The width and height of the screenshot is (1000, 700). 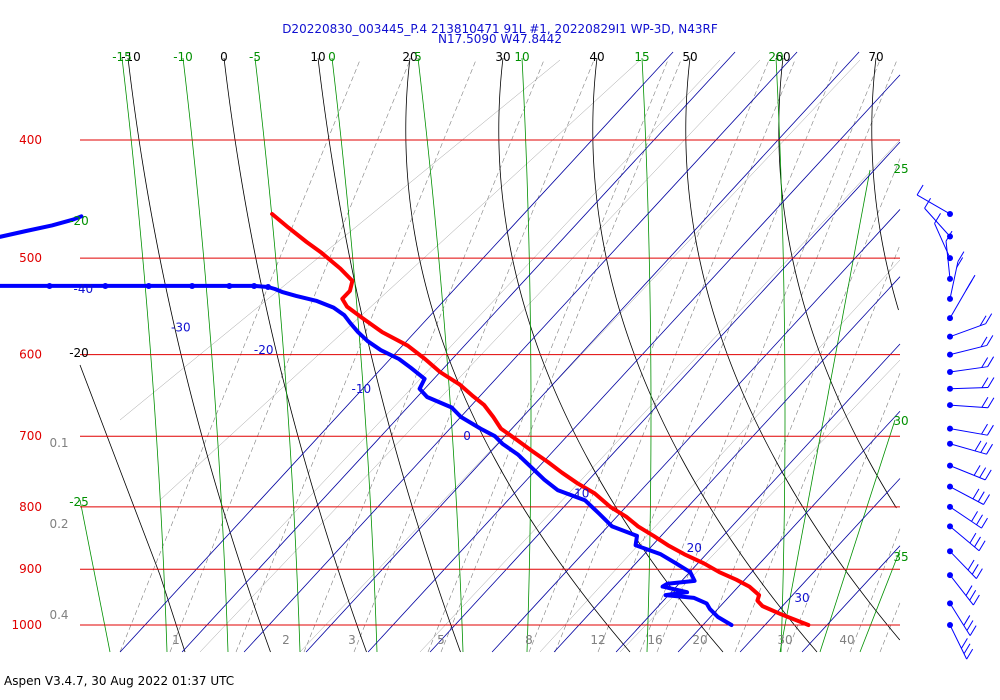 What do you see at coordinates (30, 569) in the screenshot?
I see `isobar-label-900: 900` at bounding box center [30, 569].